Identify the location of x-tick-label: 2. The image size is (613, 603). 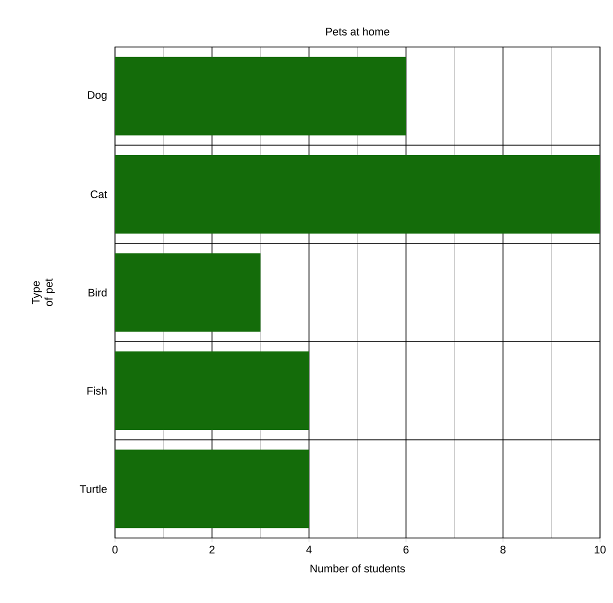
(212, 550).